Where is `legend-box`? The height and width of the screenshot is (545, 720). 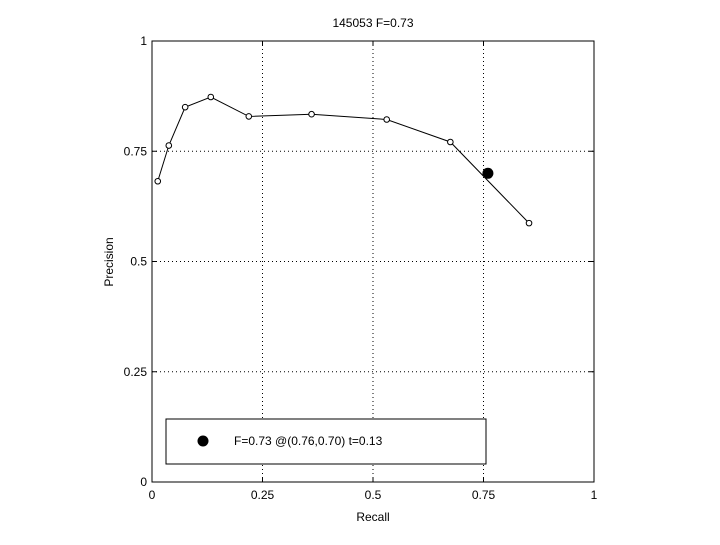
legend-box is located at coordinates (326, 441).